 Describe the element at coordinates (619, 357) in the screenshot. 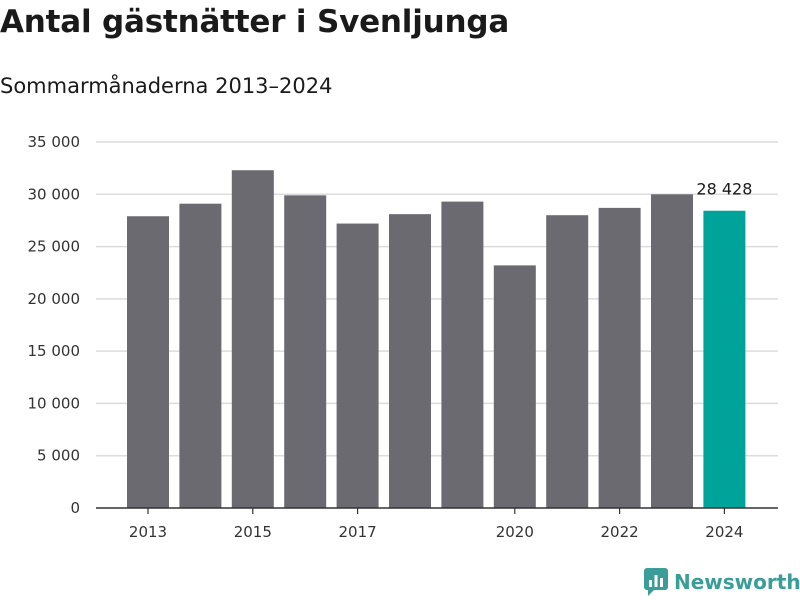

I see `bar-2022` at that location.